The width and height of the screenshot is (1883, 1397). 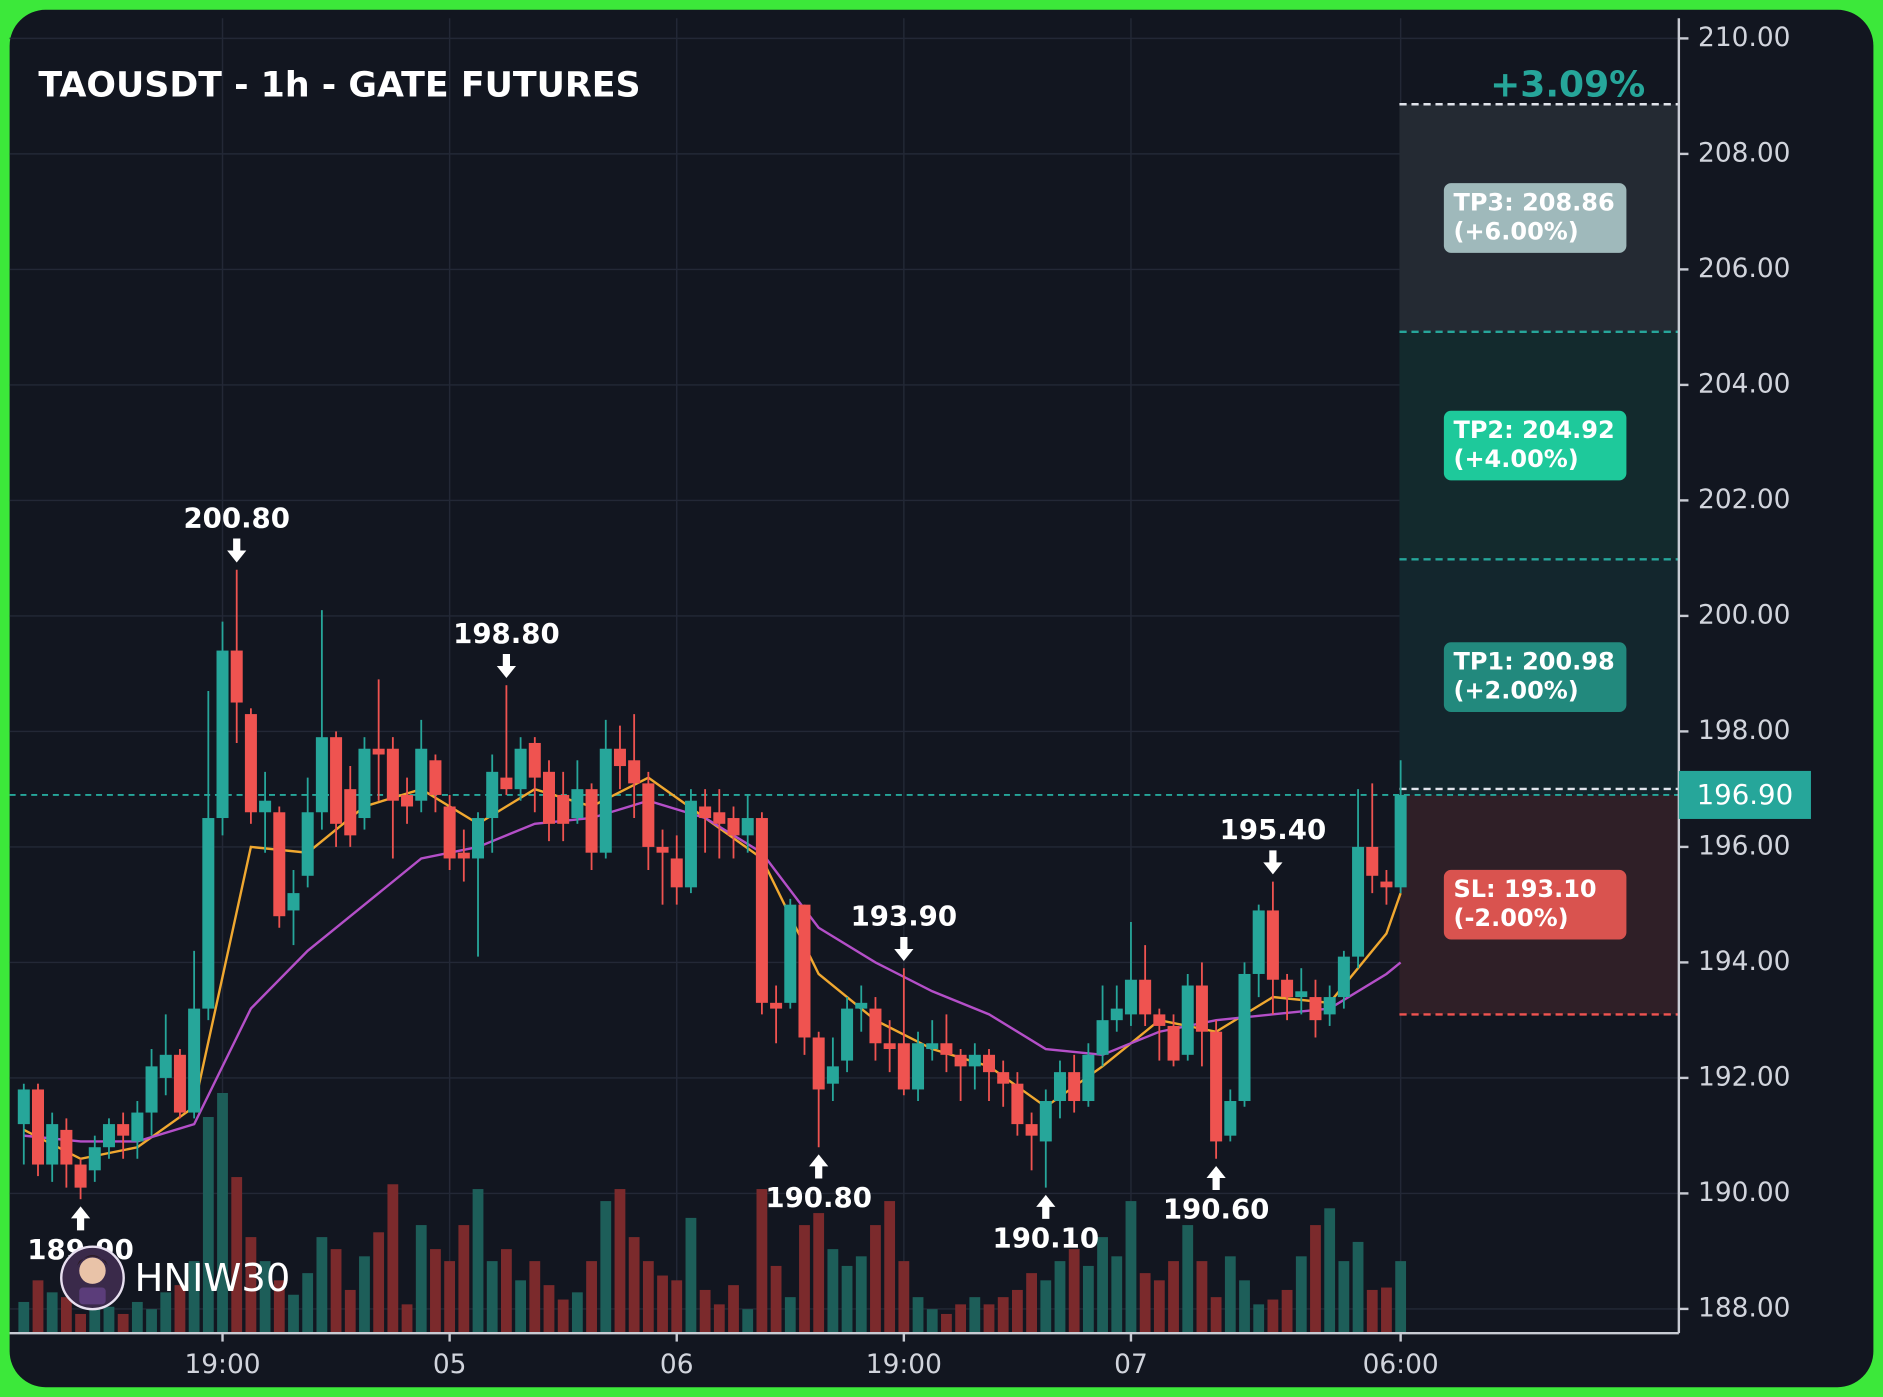 What do you see at coordinates (818, 1197) in the screenshot?
I see `annotation-label: 190.80` at bounding box center [818, 1197].